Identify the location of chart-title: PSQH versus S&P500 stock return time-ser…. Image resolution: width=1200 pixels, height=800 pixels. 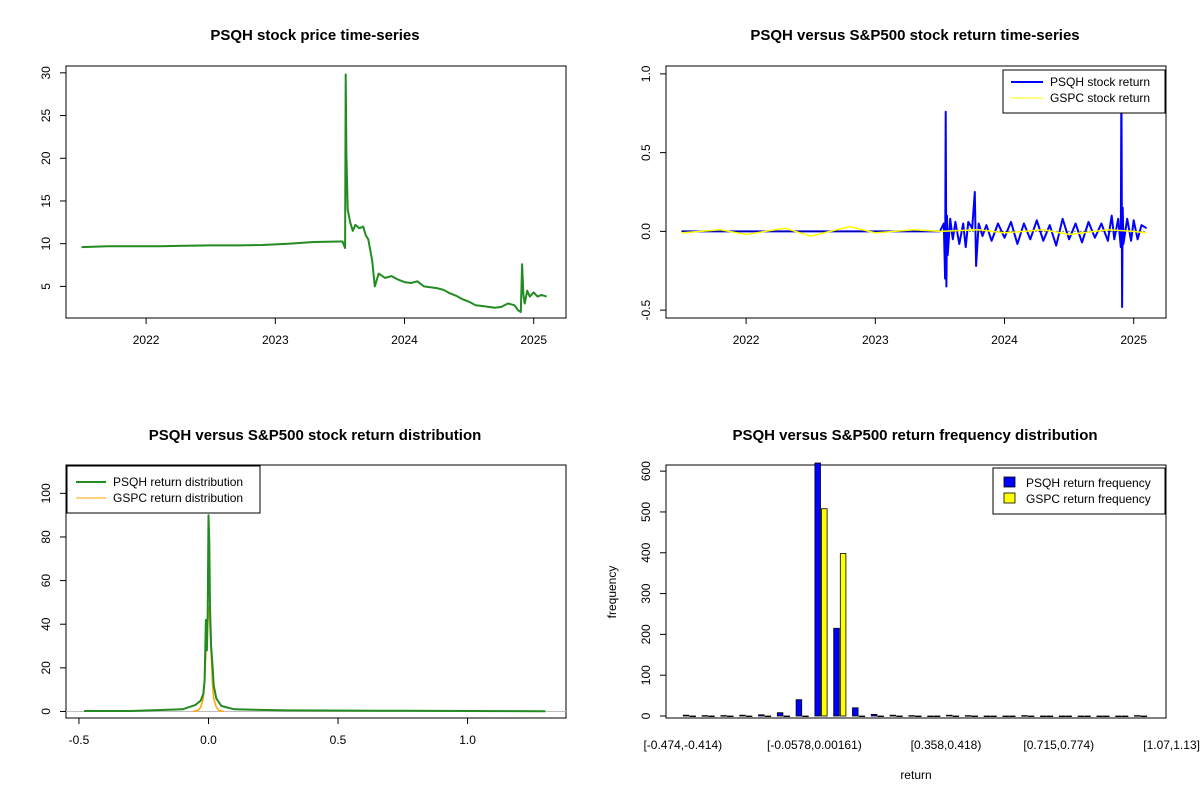
(914, 35).